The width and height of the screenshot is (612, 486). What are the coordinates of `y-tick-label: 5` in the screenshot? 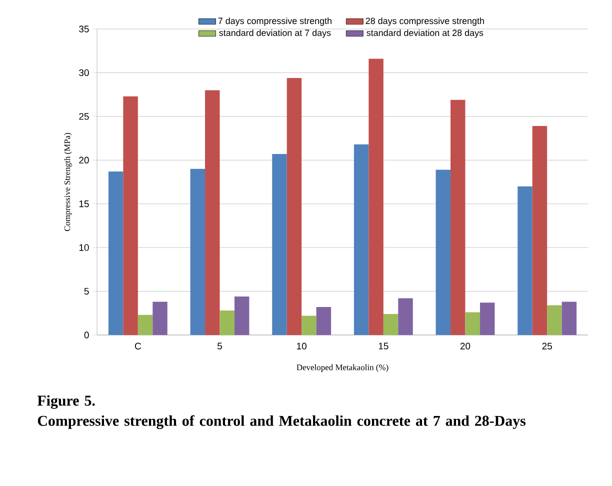 It's located at (86, 291).